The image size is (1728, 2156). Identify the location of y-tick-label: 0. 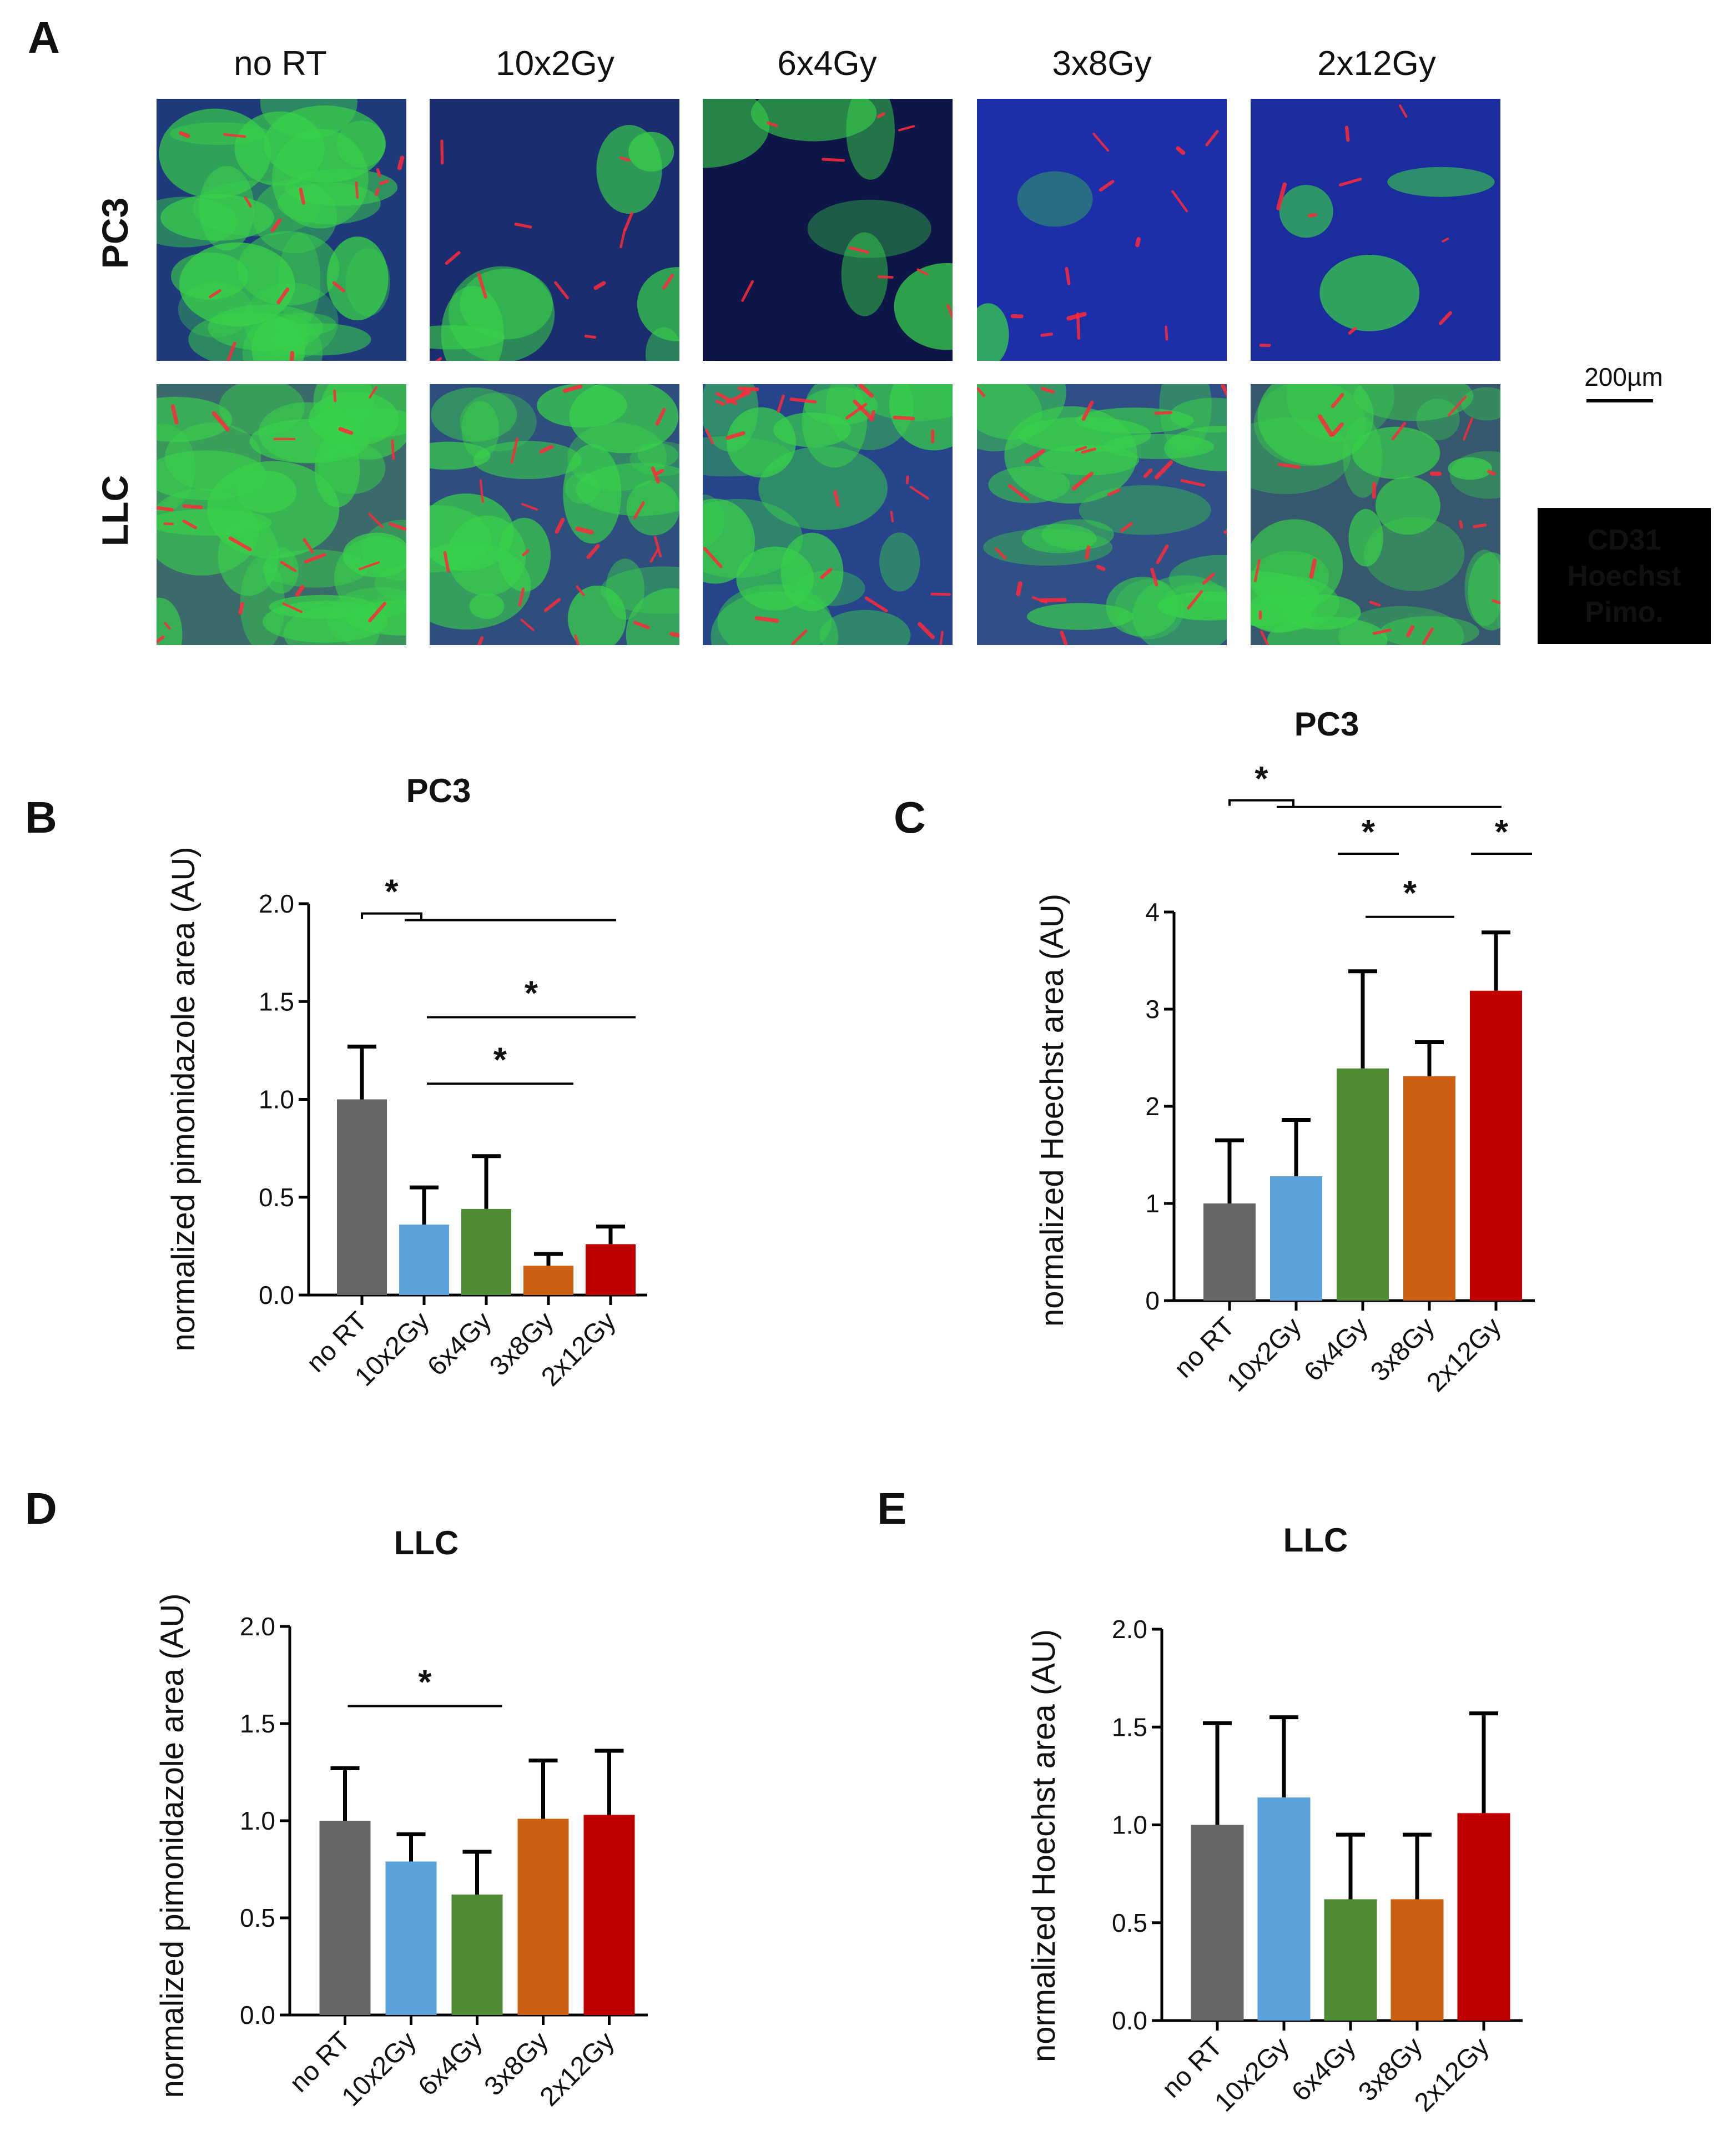
(1152, 1301).